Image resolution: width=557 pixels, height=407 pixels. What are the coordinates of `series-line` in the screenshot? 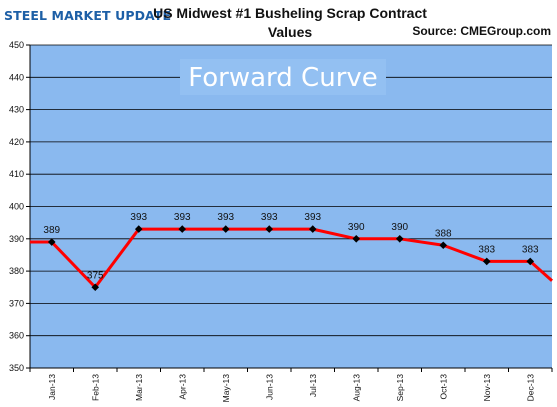 It's located at (291, 258).